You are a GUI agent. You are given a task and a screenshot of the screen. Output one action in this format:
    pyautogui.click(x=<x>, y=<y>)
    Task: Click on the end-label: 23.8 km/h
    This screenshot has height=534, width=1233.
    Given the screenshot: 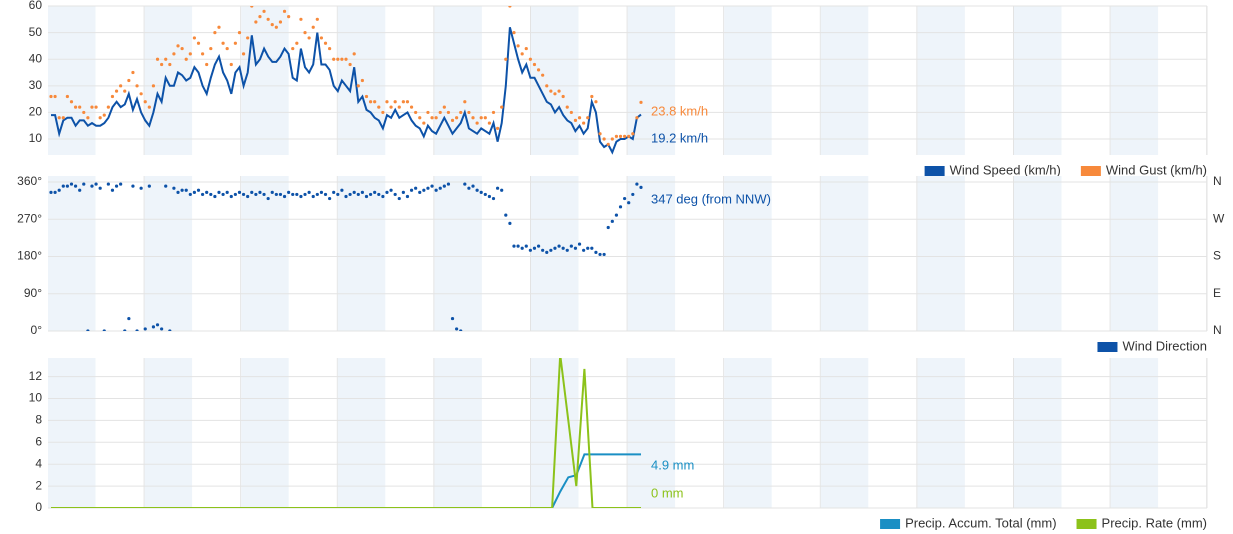 What is the action you would take?
    pyautogui.click(x=679, y=110)
    